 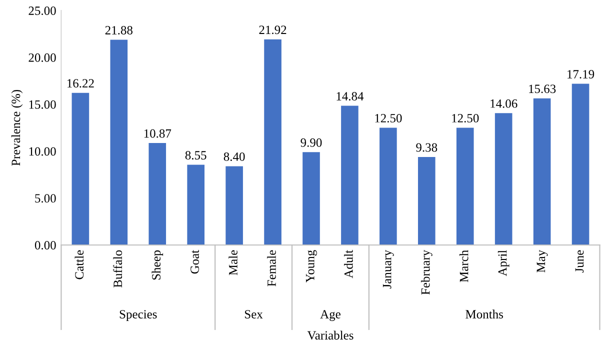 What do you see at coordinates (233, 263) in the screenshot?
I see `x-tick-label: Male` at bounding box center [233, 263].